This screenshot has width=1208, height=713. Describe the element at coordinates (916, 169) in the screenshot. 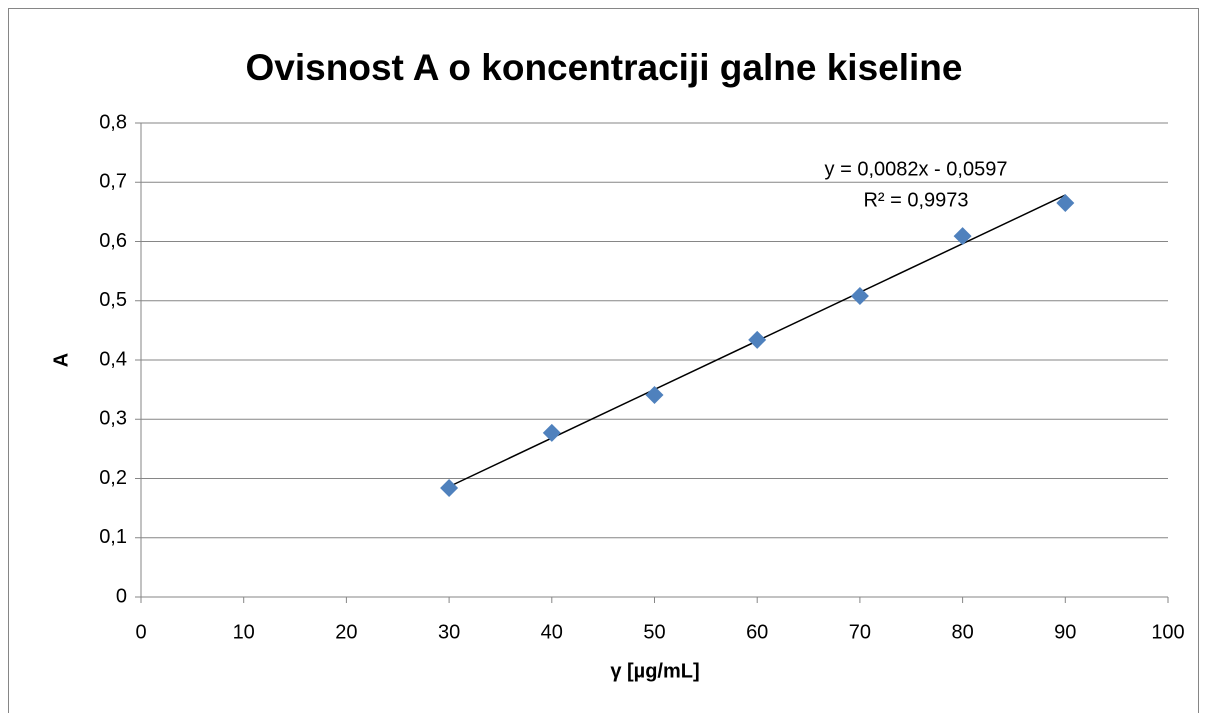

I see `trendline-equation: y = 0,0082x - 0,0597` at that location.